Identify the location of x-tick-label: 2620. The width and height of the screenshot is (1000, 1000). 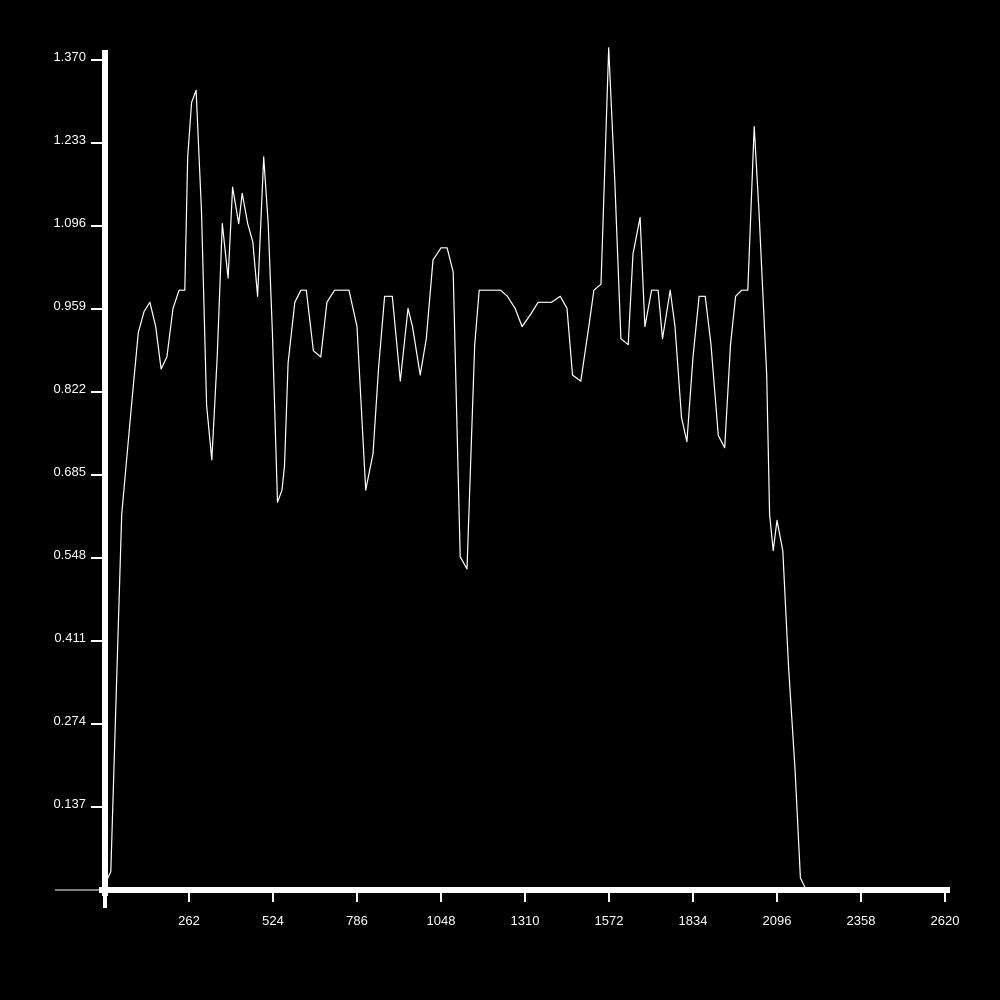
(945, 920).